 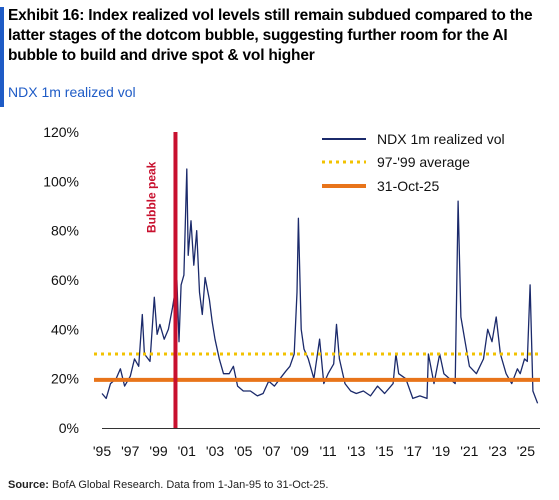 I want to click on chart-subtitle: NDX 1m realized vol, so click(x=72, y=92).